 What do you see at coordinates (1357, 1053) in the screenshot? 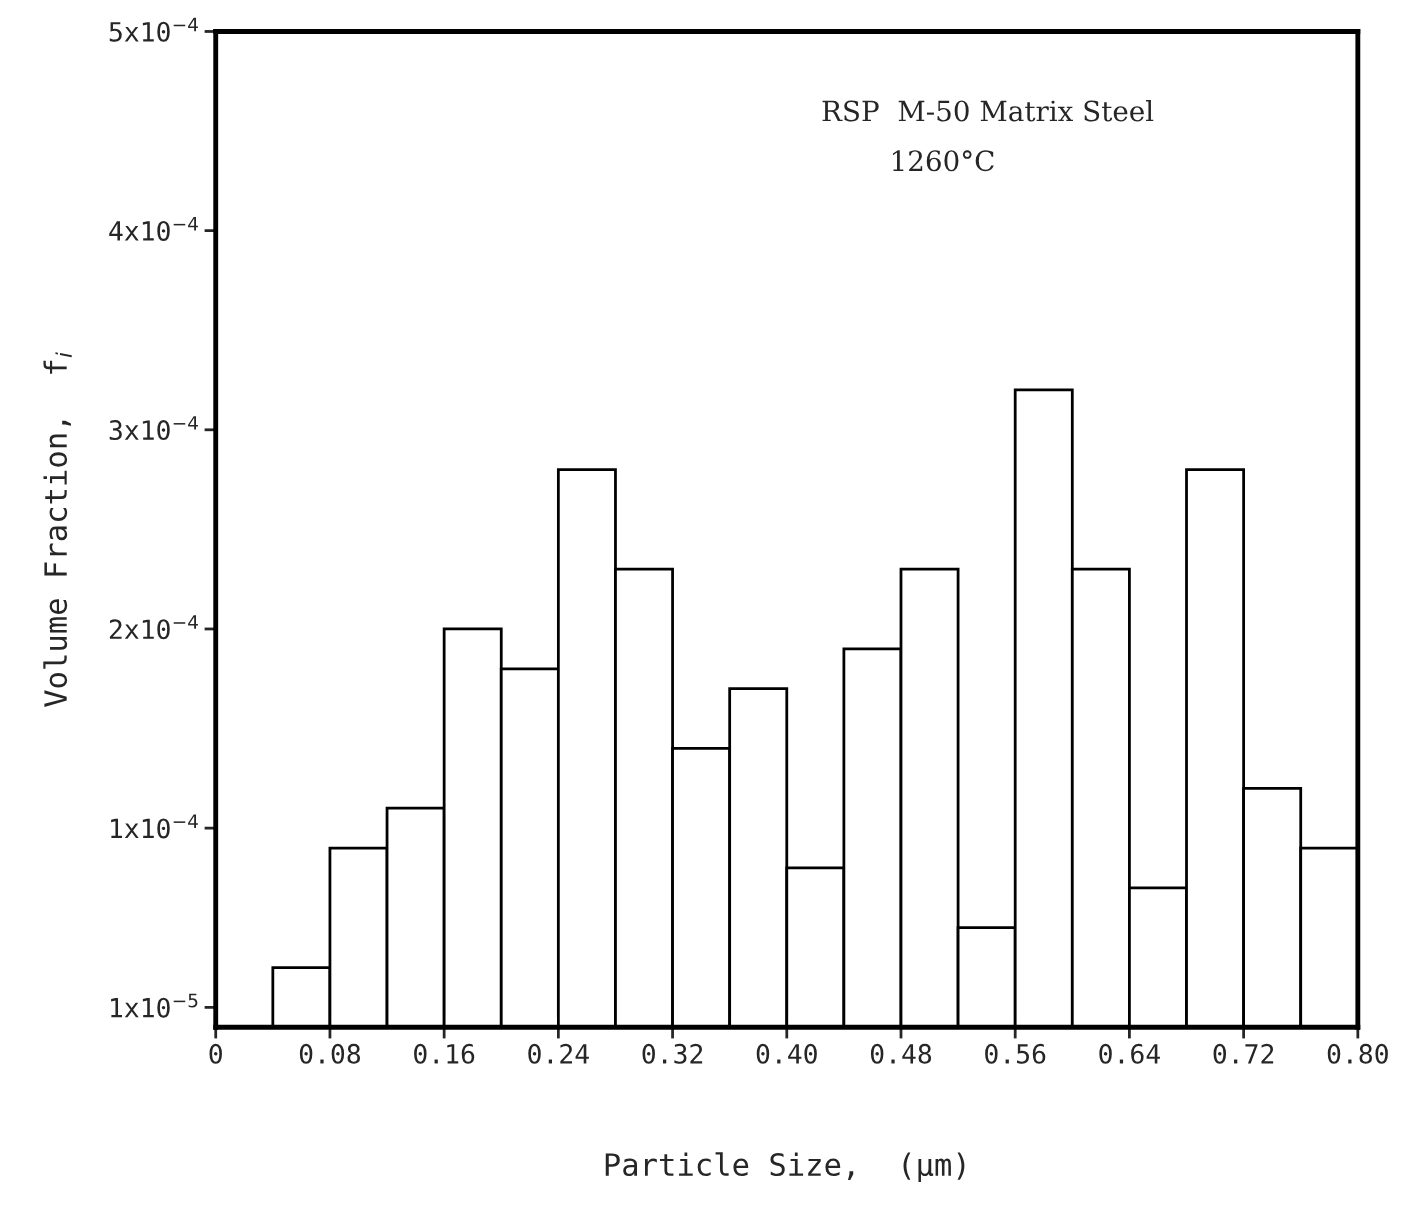
I see `x-tick-label: 0.80` at bounding box center [1357, 1053].